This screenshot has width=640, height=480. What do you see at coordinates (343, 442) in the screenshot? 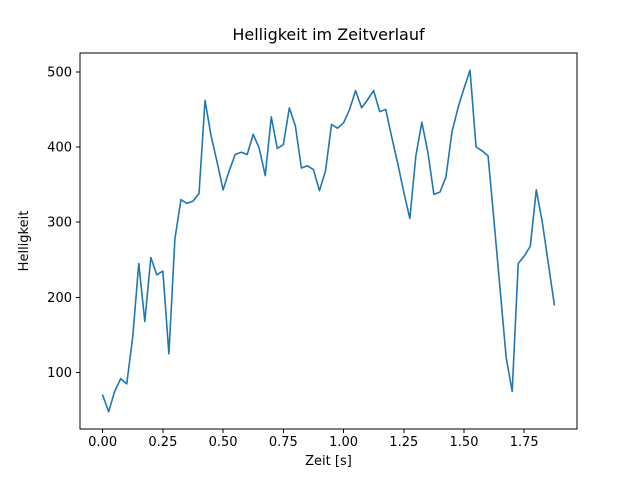
I see `x-tick-label: 1.00` at bounding box center [343, 442].